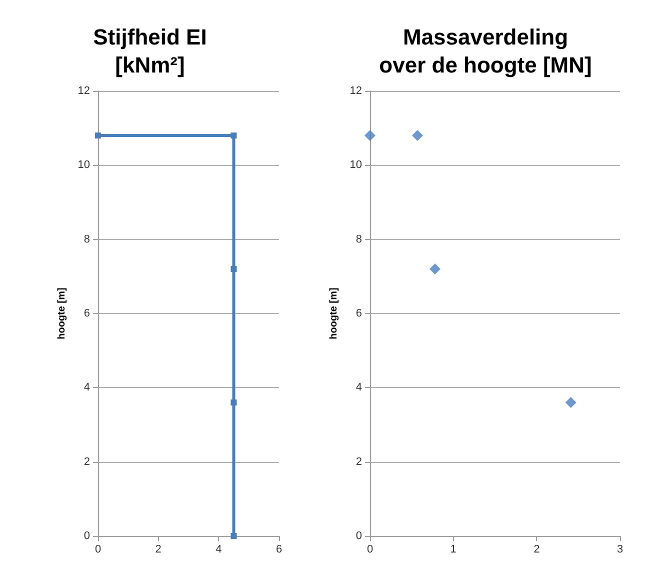 This screenshot has width=671, height=568. What do you see at coordinates (279, 550) in the screenshot?
I see `x-tick-label: 6` at bounding box center [279, 550].